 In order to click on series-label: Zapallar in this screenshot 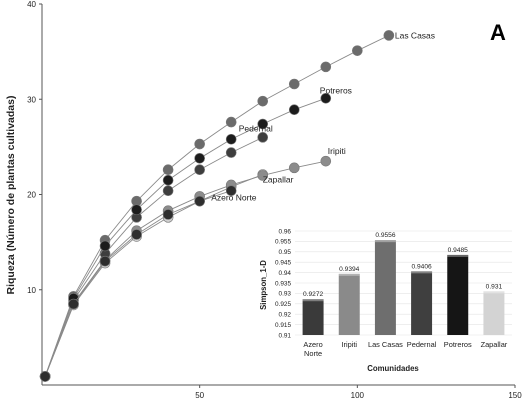, I will do `click(278, 179)`.